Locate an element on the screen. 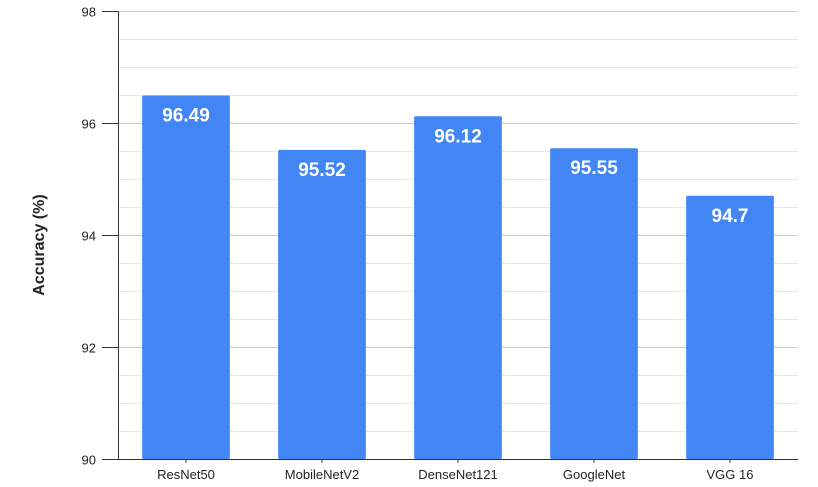 The height and width of the screenshot is (487, 818). y-tick-label: 92 is located at coordinates (89, 348).